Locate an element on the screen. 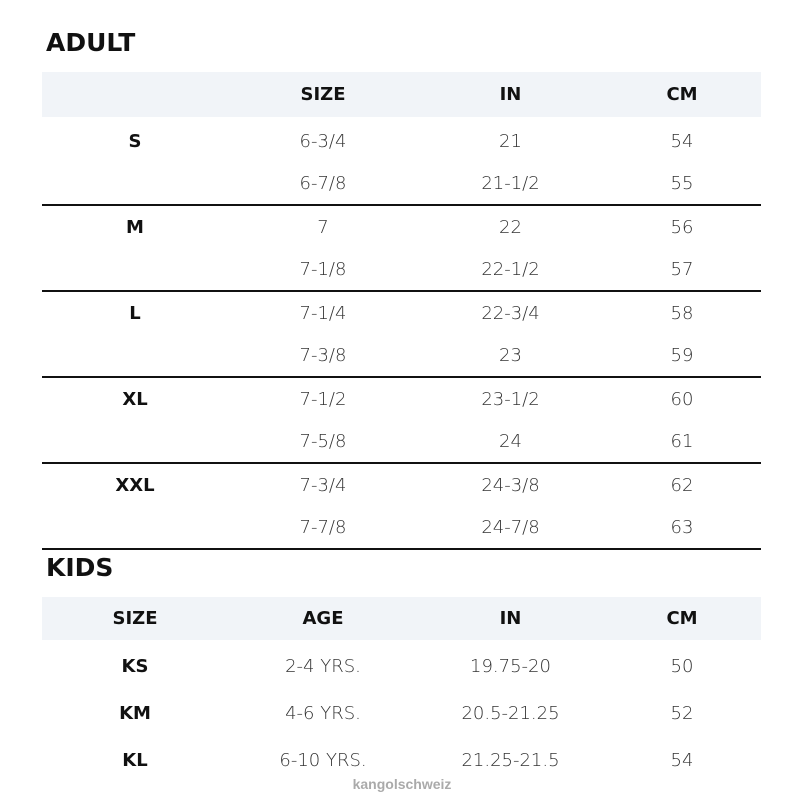  table-row: 7-7/8 24-7/8 63 is located at coordinates (401, 527).